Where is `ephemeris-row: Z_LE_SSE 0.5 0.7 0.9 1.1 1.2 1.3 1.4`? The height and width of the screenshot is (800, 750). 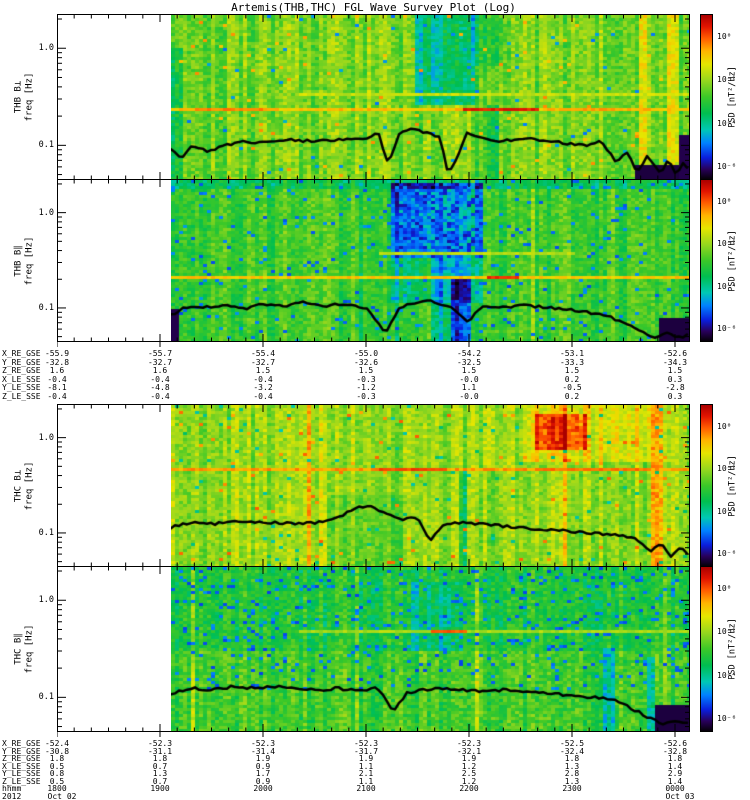 ephemeris-row: Z_LE_SSE 0.5 0.7 0.9 1.1 1.2 1.3 1.4 is located at coordinates (375, 781).